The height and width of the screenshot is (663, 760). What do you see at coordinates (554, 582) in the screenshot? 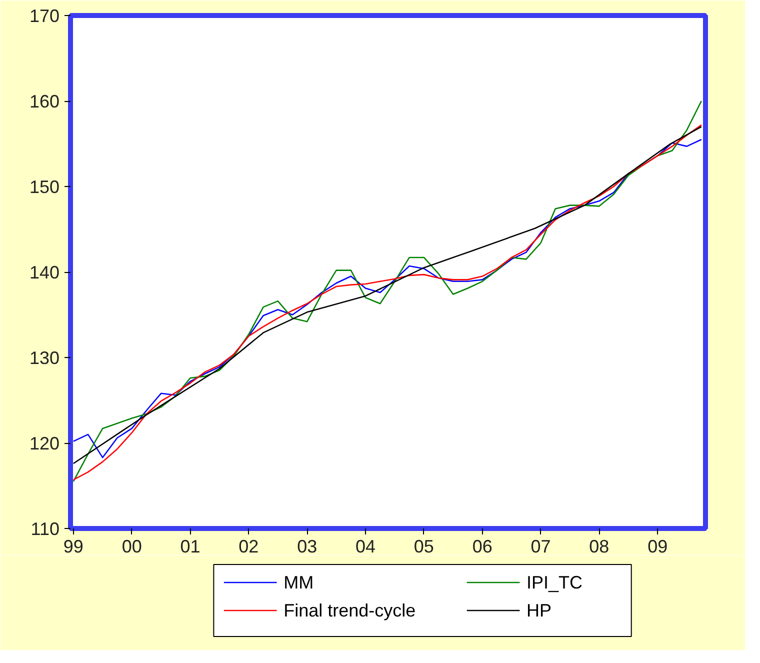
I see `legend-label: IPI_TC` at bounding box center [554, 582].